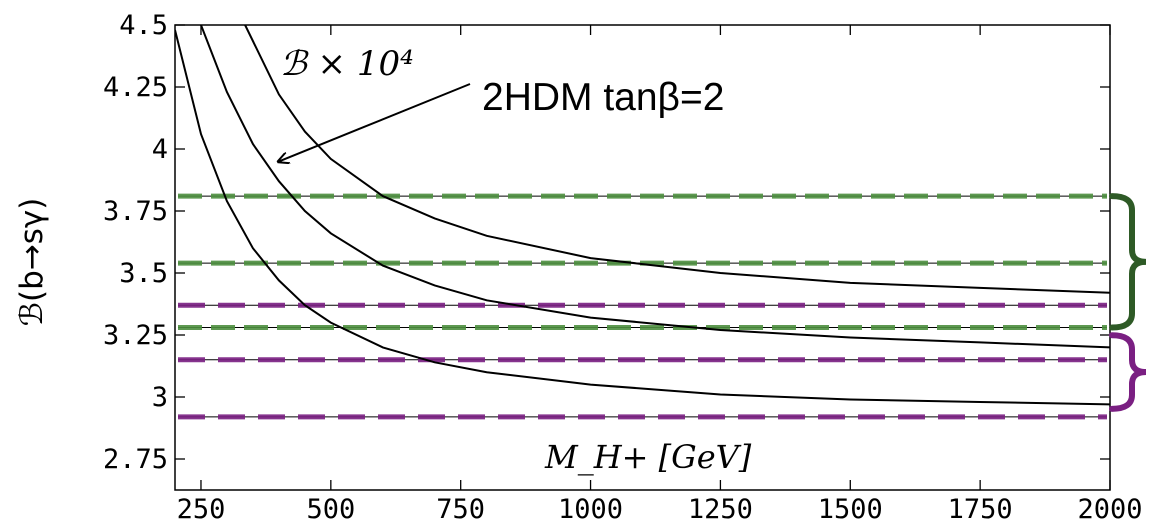 The image size is (1150, 527). I want to click on y-tick-label: 2.75, so click(135, 459).